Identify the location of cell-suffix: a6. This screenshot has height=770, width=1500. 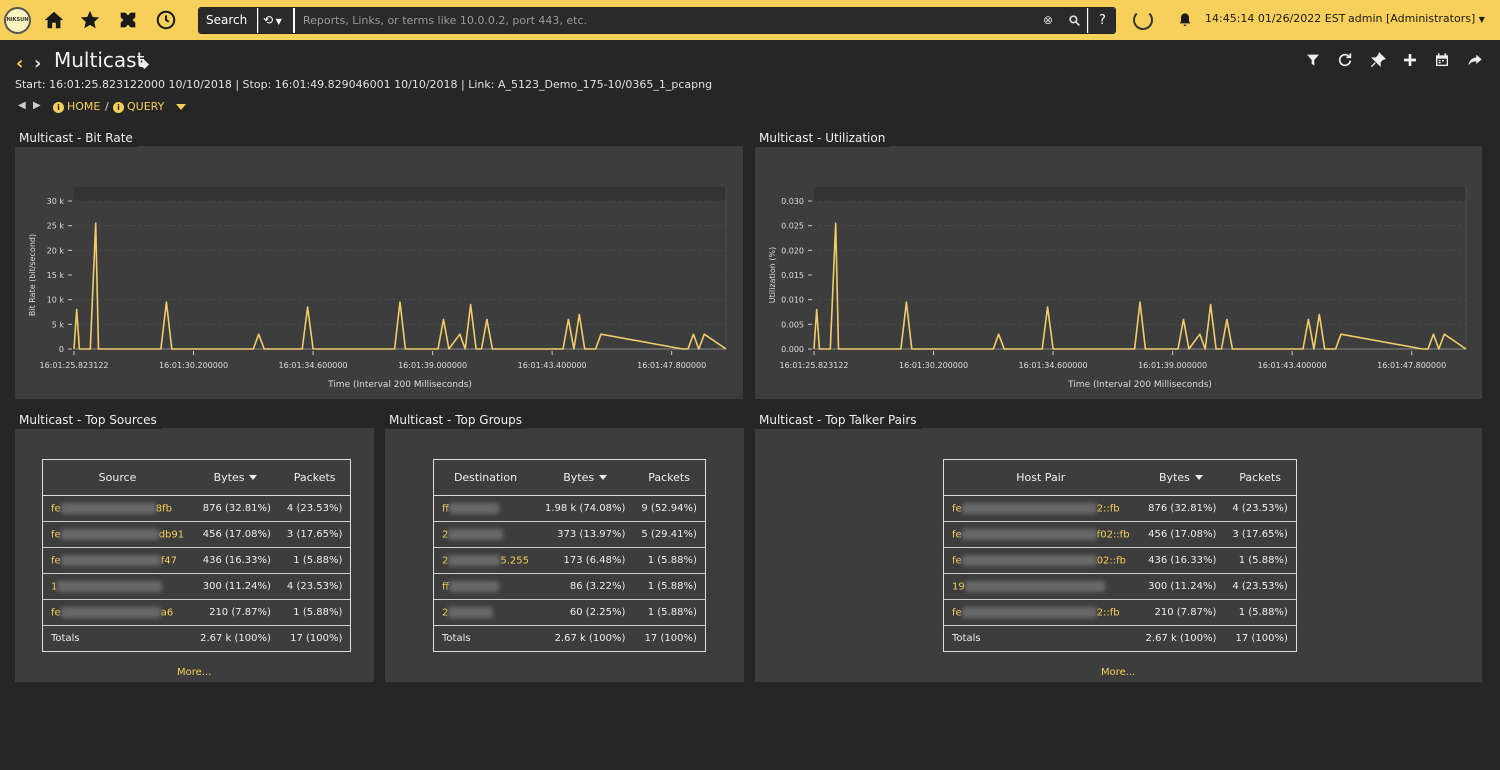
(167, 613).